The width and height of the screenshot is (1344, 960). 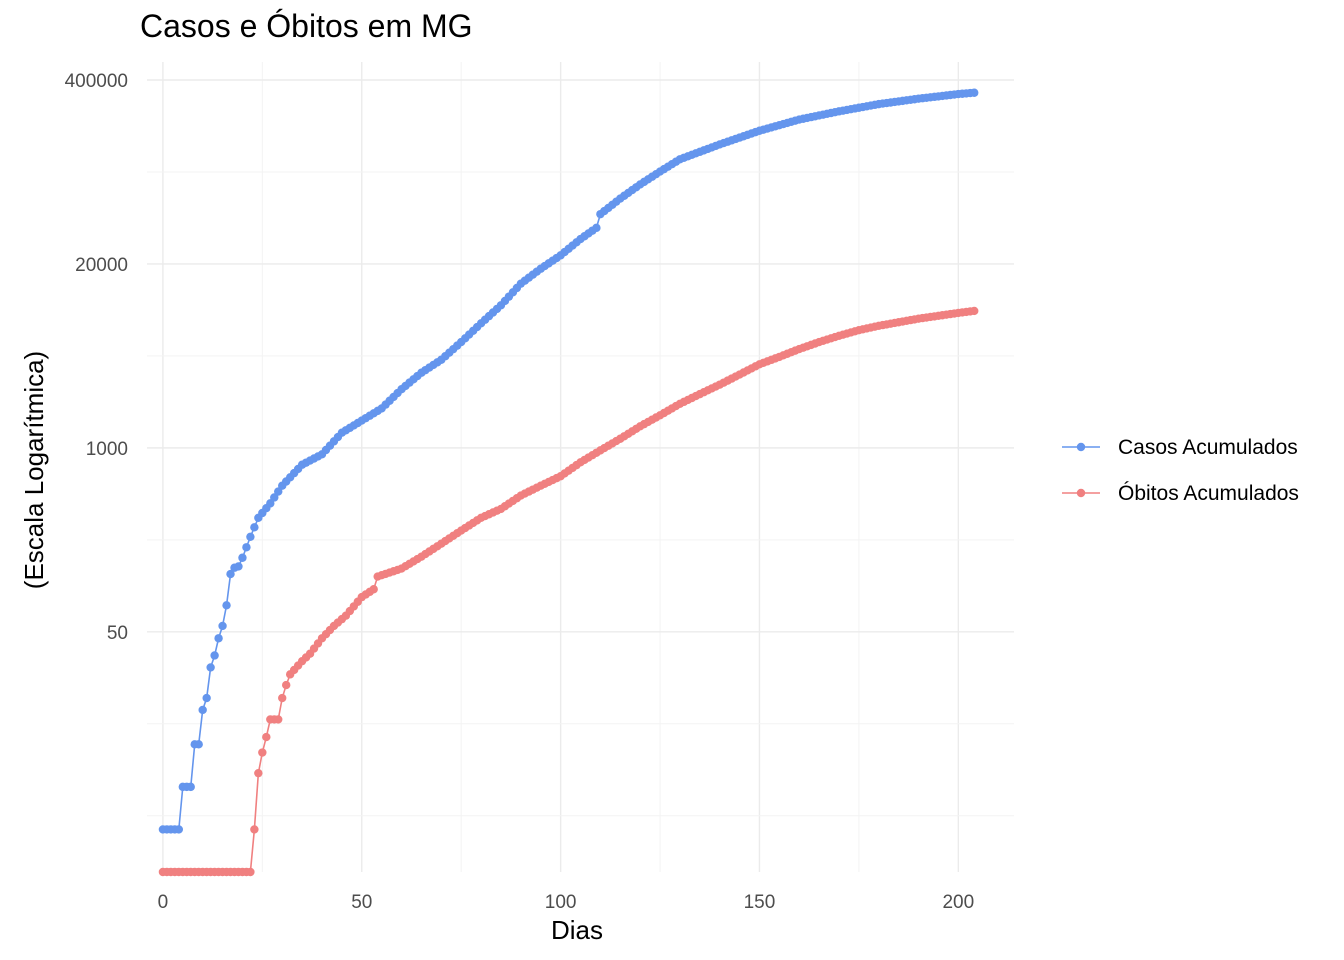 I want to click on y-tick-label: 50, so click(x=117, y=633).